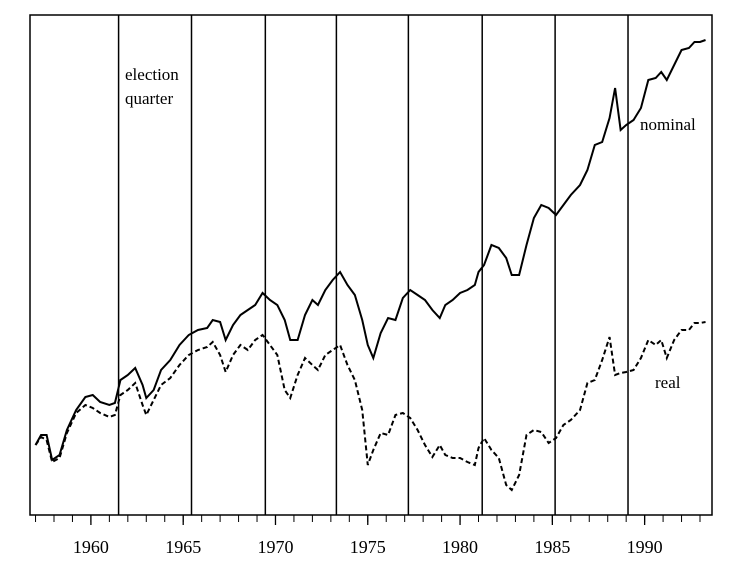 This screenshot has width=744, height=565. What do you see at coordinates (275, 547) in the screenshot?
I see `x-tick-label: 1970` at bounding box center [275, 547].